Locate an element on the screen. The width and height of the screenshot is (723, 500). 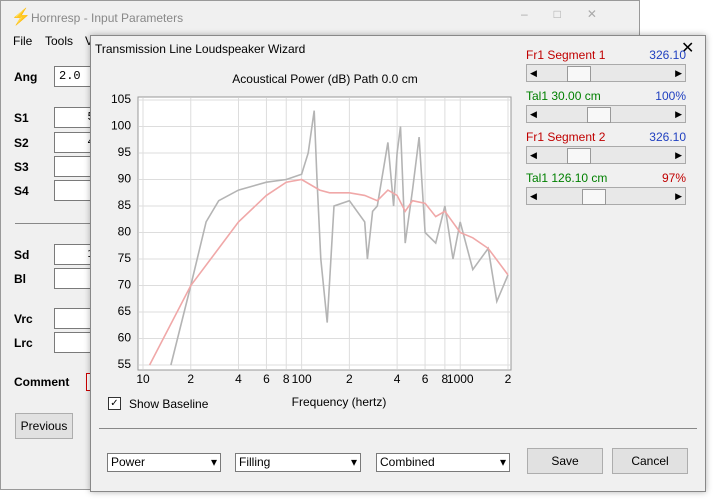
field-label: S2 is located at coordinates (21, 143).